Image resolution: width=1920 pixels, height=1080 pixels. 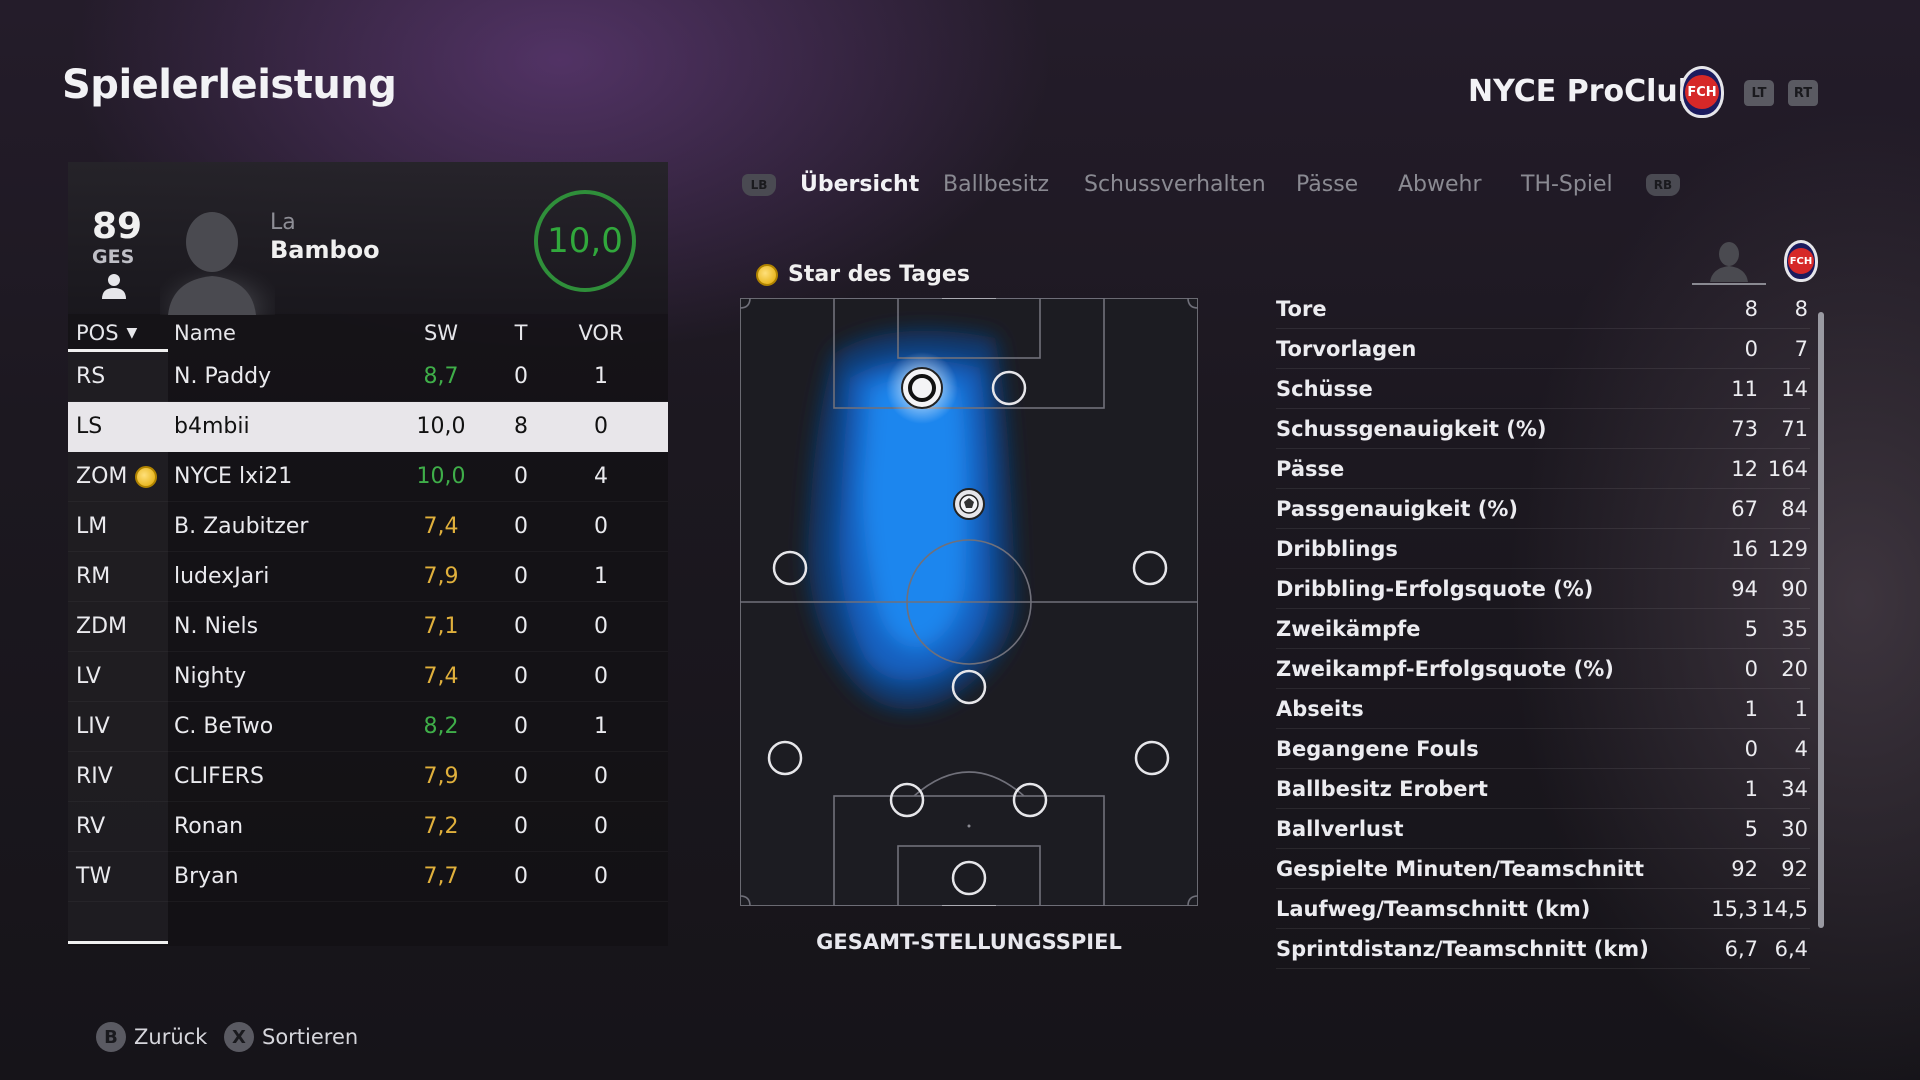 What do you see at coordinates (101, 626) in the screenshot?
I see `row-pos: ZDM` at bounding box center [101, 626].